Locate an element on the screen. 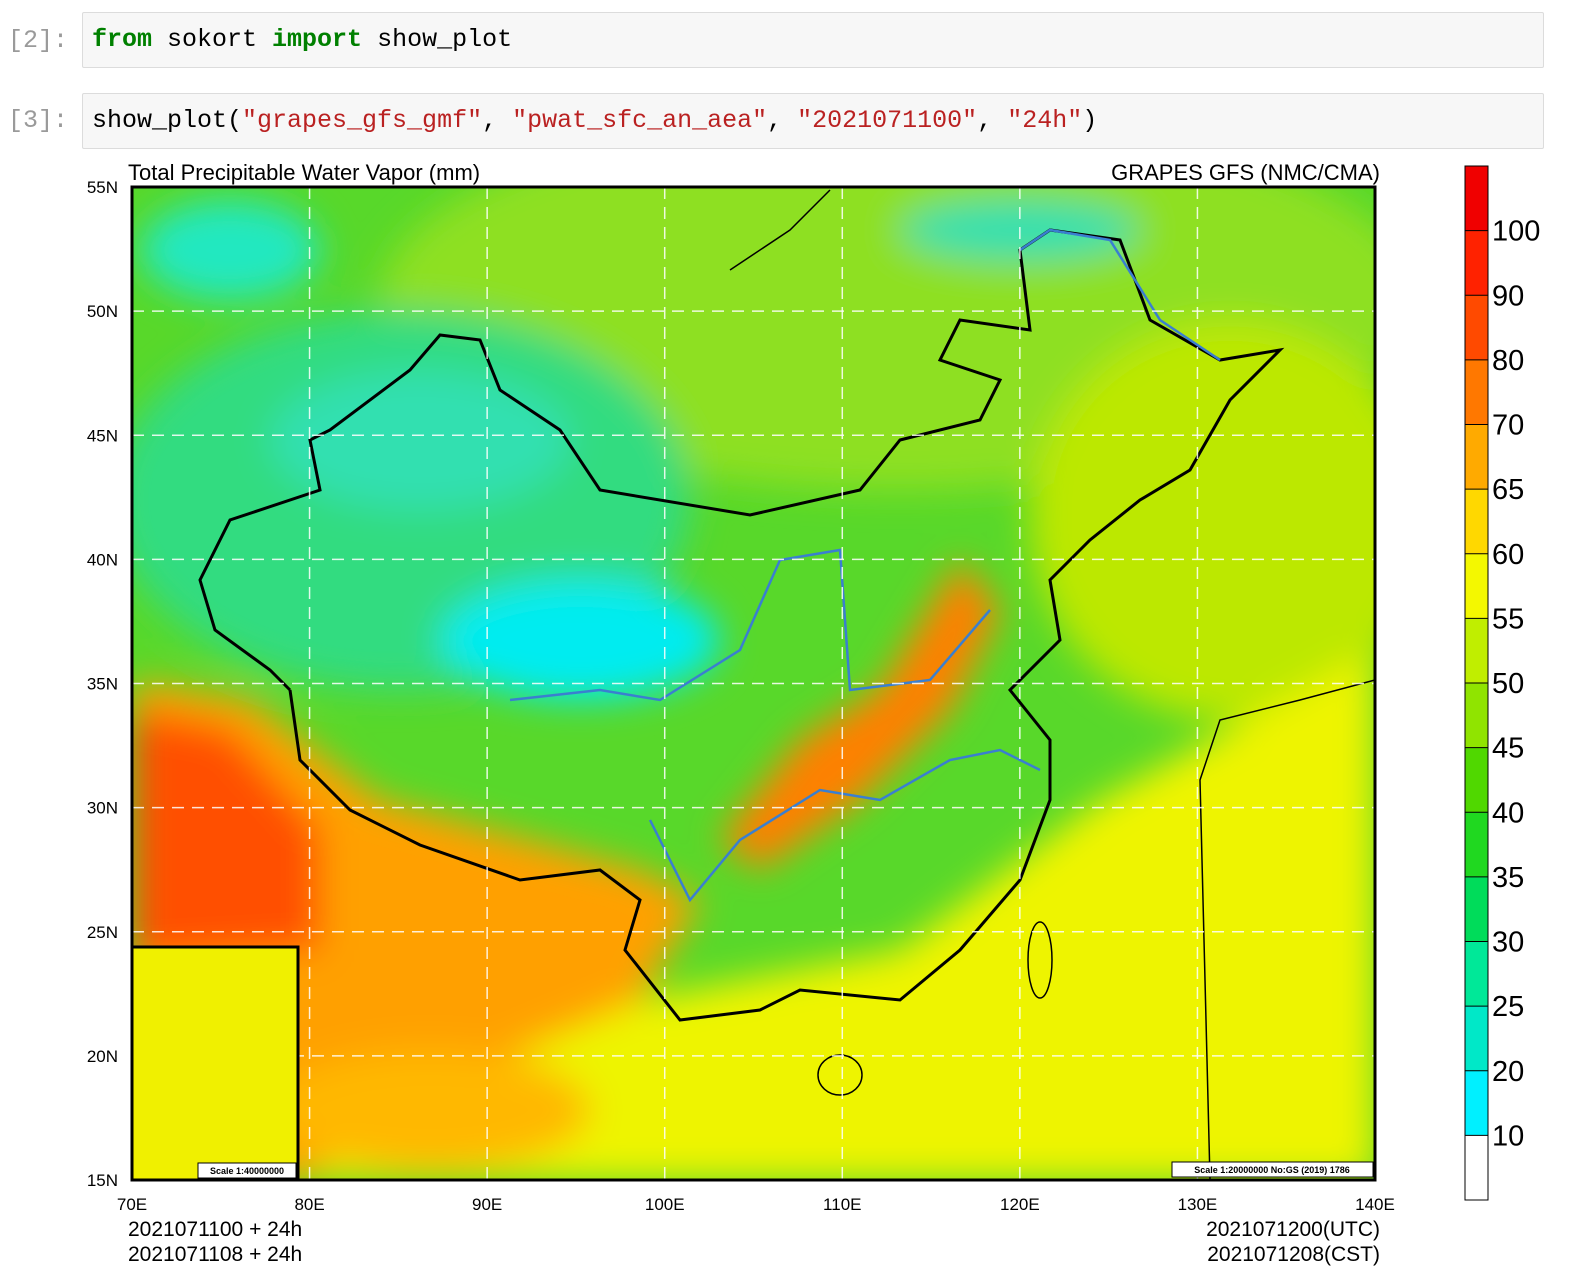 Image resolution: width=1573 pixels, height=1280 pixels. lon-label: 110E is located at coordinates (842, 1204).